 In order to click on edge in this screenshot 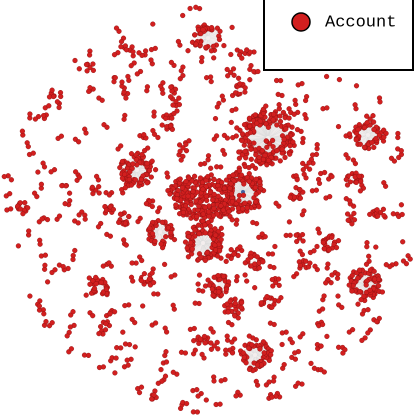, I will do `click(197, 248)`.